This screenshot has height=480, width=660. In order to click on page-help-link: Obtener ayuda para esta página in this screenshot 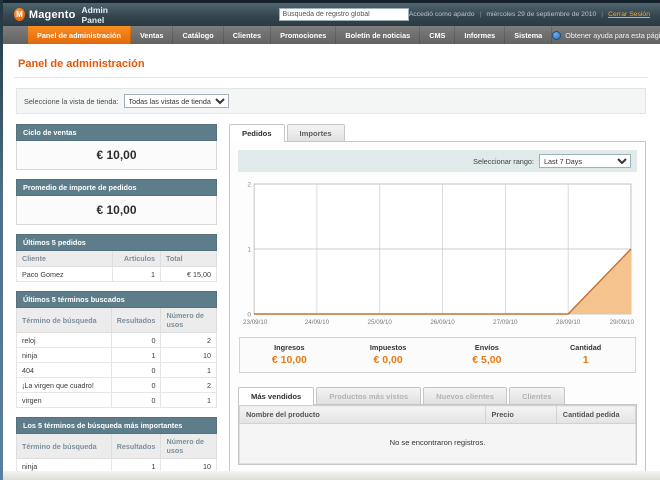, I will do `click(606, 35)`.